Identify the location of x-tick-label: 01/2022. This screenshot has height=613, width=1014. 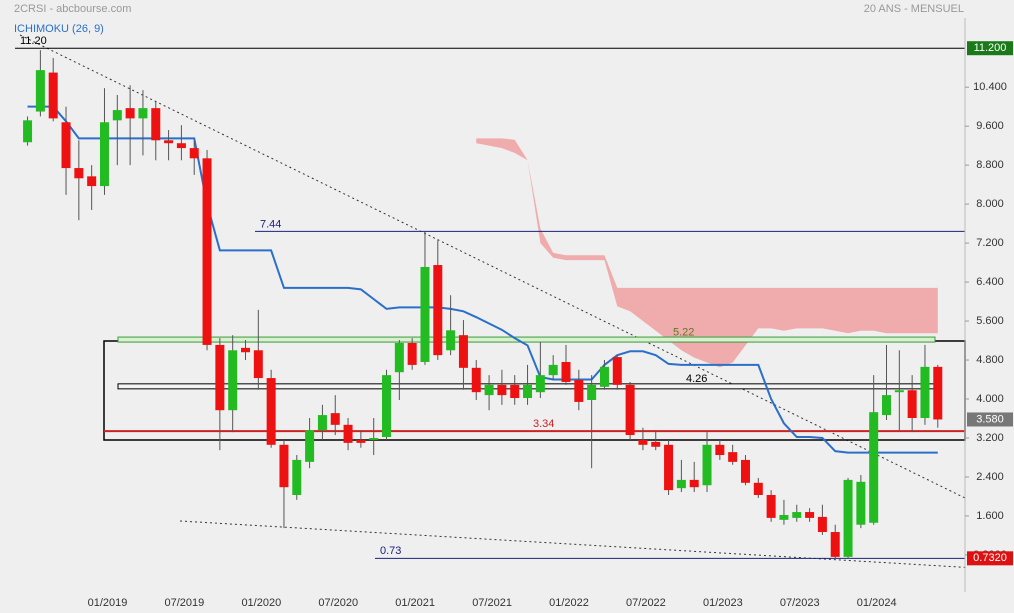
(569, 603).